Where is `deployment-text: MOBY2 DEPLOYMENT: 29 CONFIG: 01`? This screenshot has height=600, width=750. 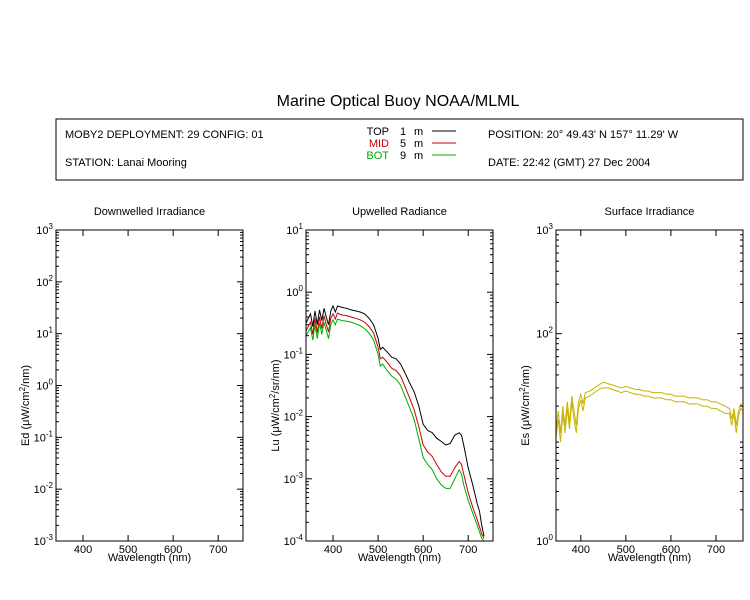 deployment-text: MOBY2 DEPLOYMENT: 29 CONFIG: 01 is located at coordinates (164, 135).